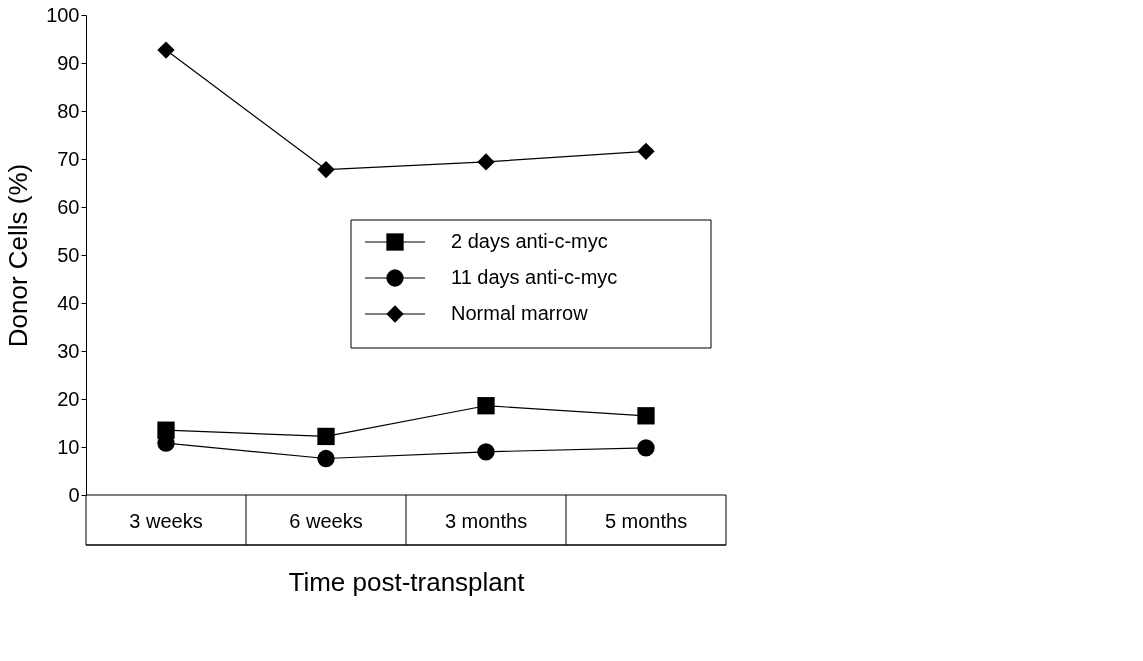  What do you see at coordinates (68, 350) in the screenshot?
I see `y-tick-label: 30` at bounding box center [68, 350].